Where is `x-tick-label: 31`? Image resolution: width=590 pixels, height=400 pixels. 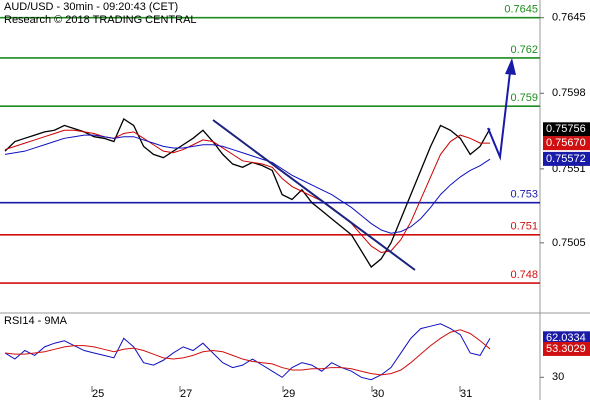 x-tick-label: 31 is located at coordinates (466, 394).